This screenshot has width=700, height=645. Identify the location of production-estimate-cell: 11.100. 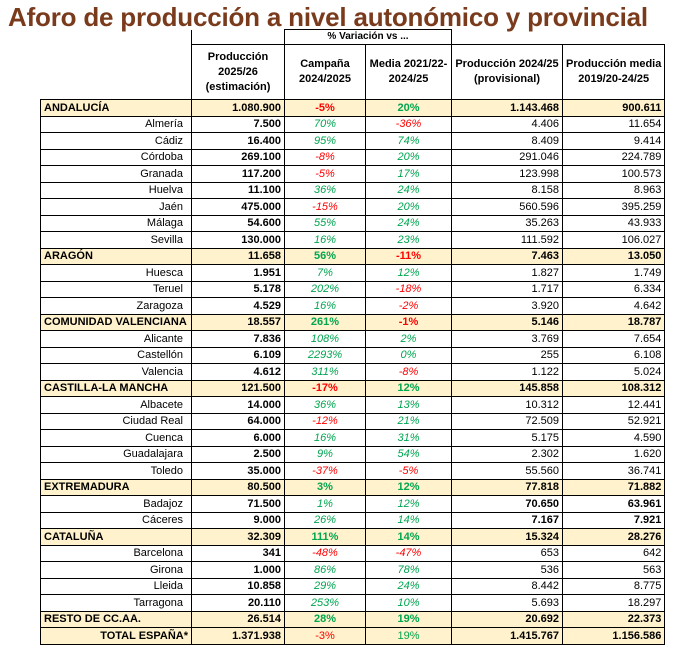
(238, 190).